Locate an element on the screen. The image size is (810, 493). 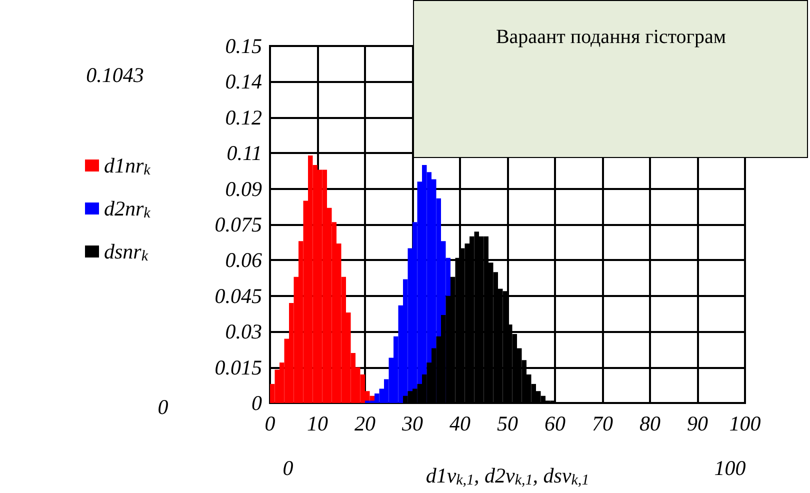
annotation: Вараант подання гістограм is located at coordinates (611, 37).